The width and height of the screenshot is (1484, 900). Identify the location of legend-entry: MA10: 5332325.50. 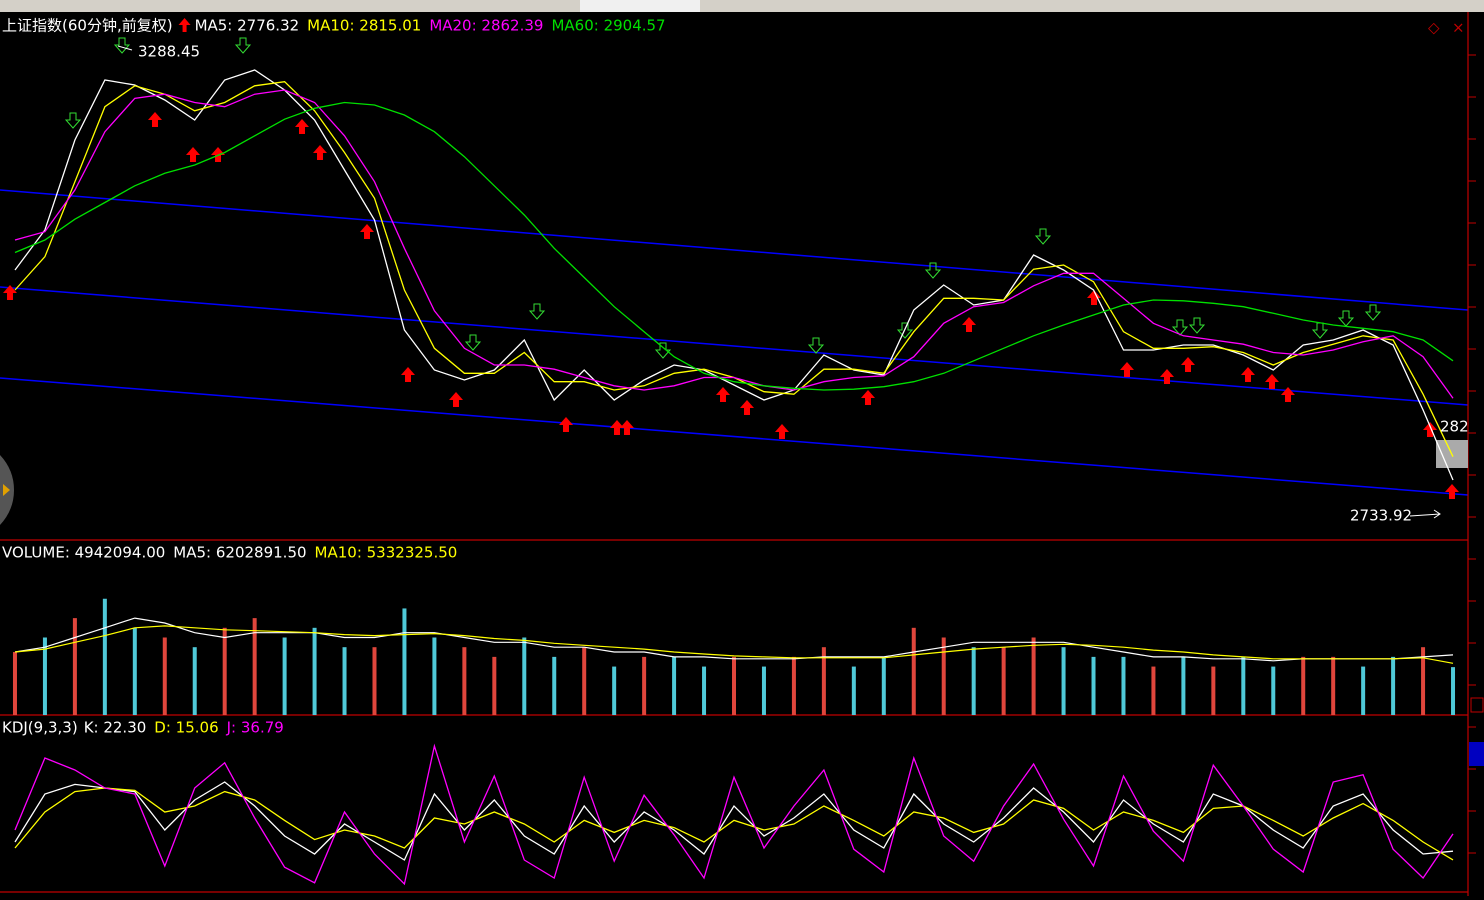
(386, 553).